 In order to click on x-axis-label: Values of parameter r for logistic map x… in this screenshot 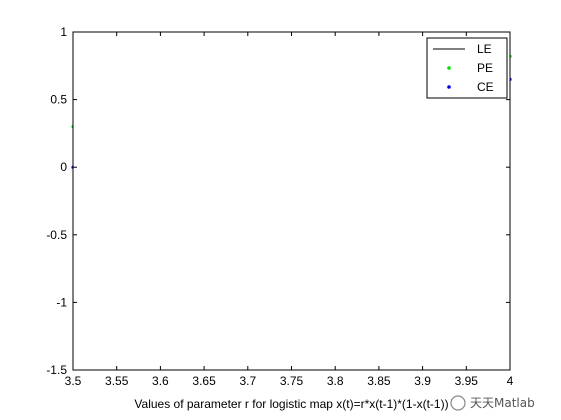, I will do `click(291, 404)`.